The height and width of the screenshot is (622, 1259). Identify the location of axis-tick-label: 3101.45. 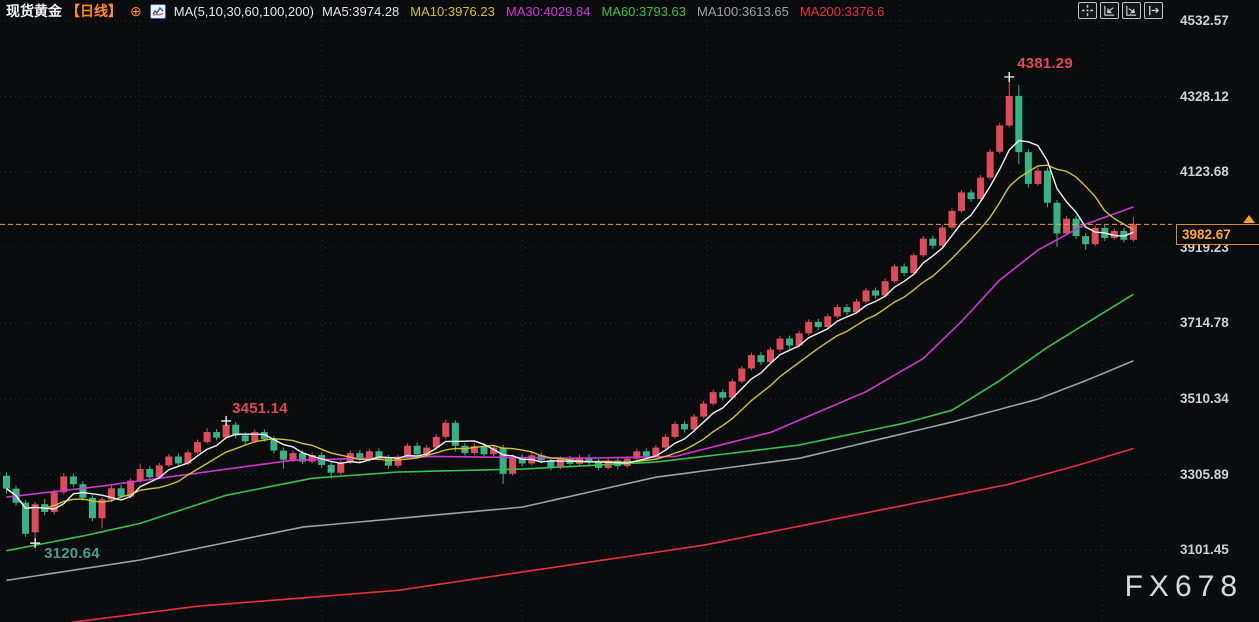
(1204, 550).